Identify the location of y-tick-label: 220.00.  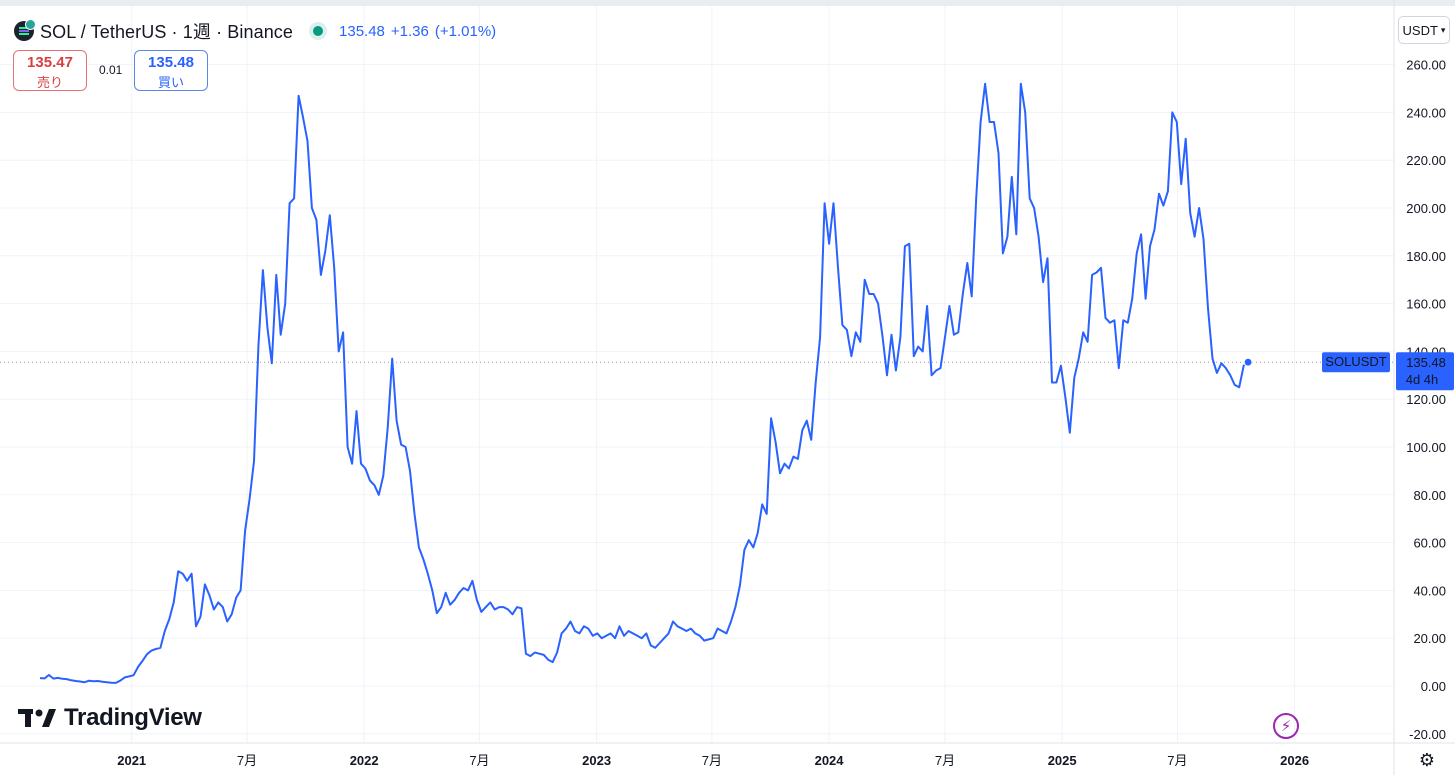
(1426, 160).